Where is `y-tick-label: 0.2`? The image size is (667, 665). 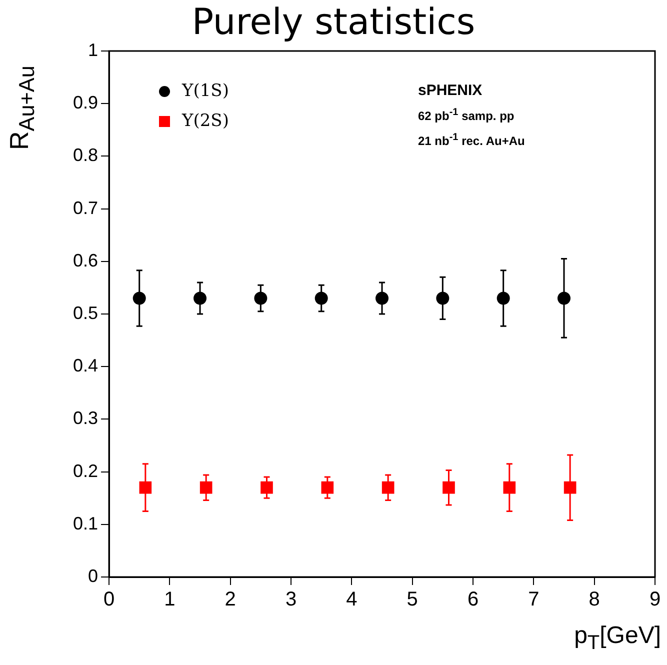
y-tick-label: 0.2 is located at coordinates (85, 470).